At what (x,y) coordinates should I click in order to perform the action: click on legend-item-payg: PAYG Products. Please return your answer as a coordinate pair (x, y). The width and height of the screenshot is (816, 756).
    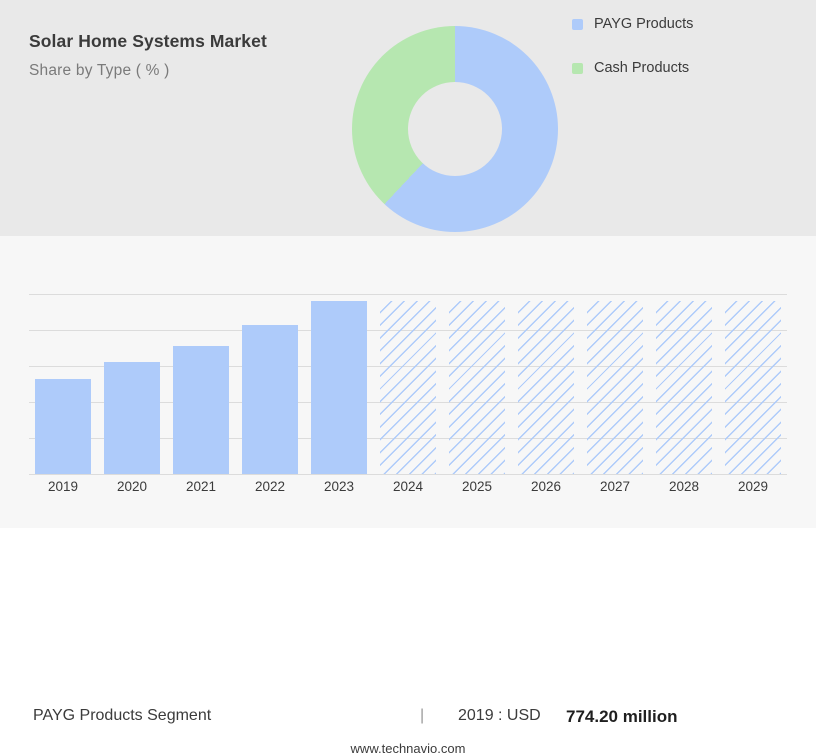
    Looking at the image, I should click on (687, 24).